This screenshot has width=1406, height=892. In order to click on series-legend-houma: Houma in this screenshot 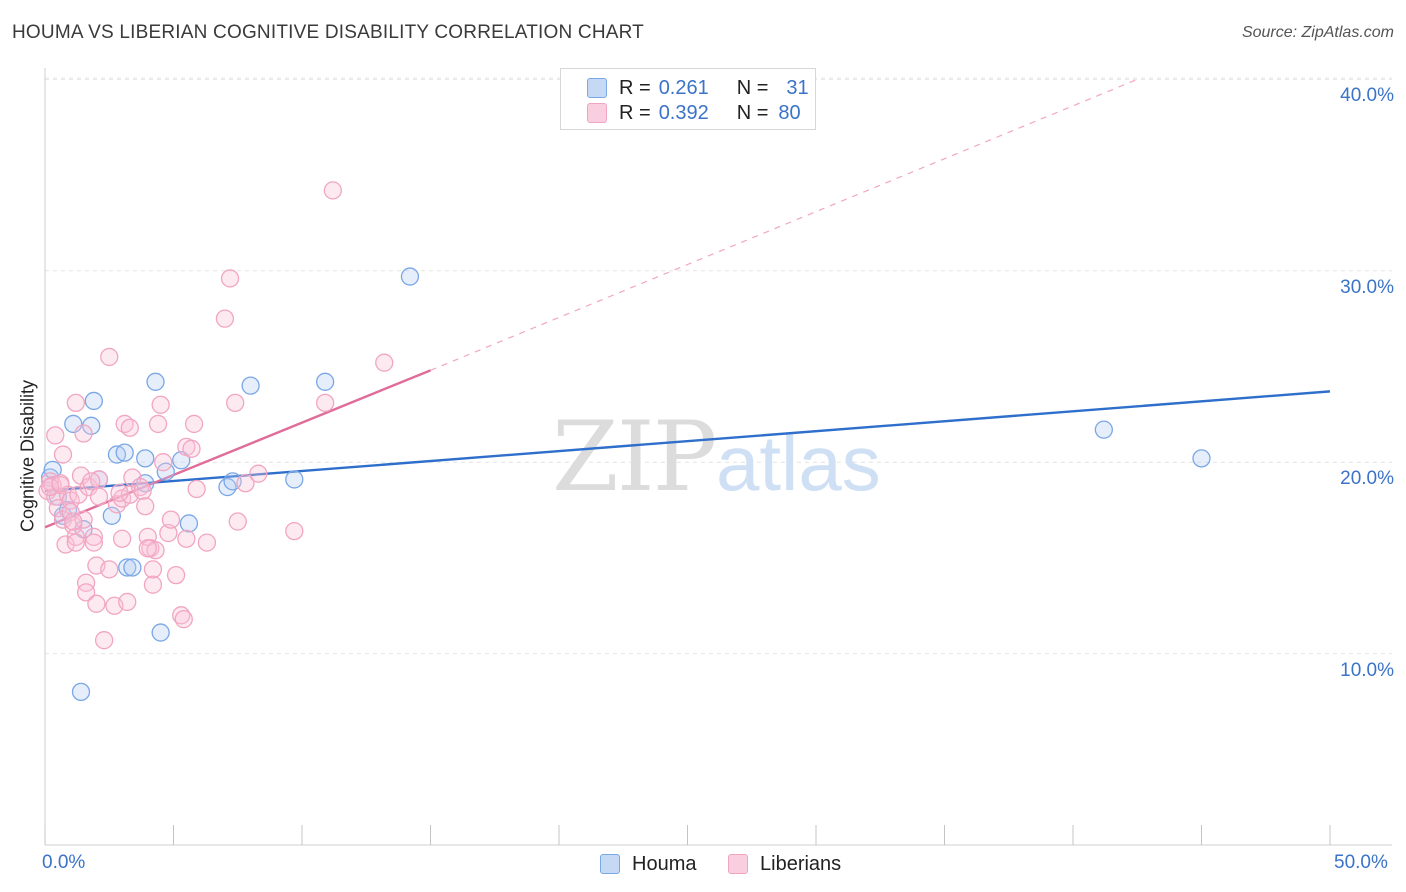, I will do `click(648, 864)`.